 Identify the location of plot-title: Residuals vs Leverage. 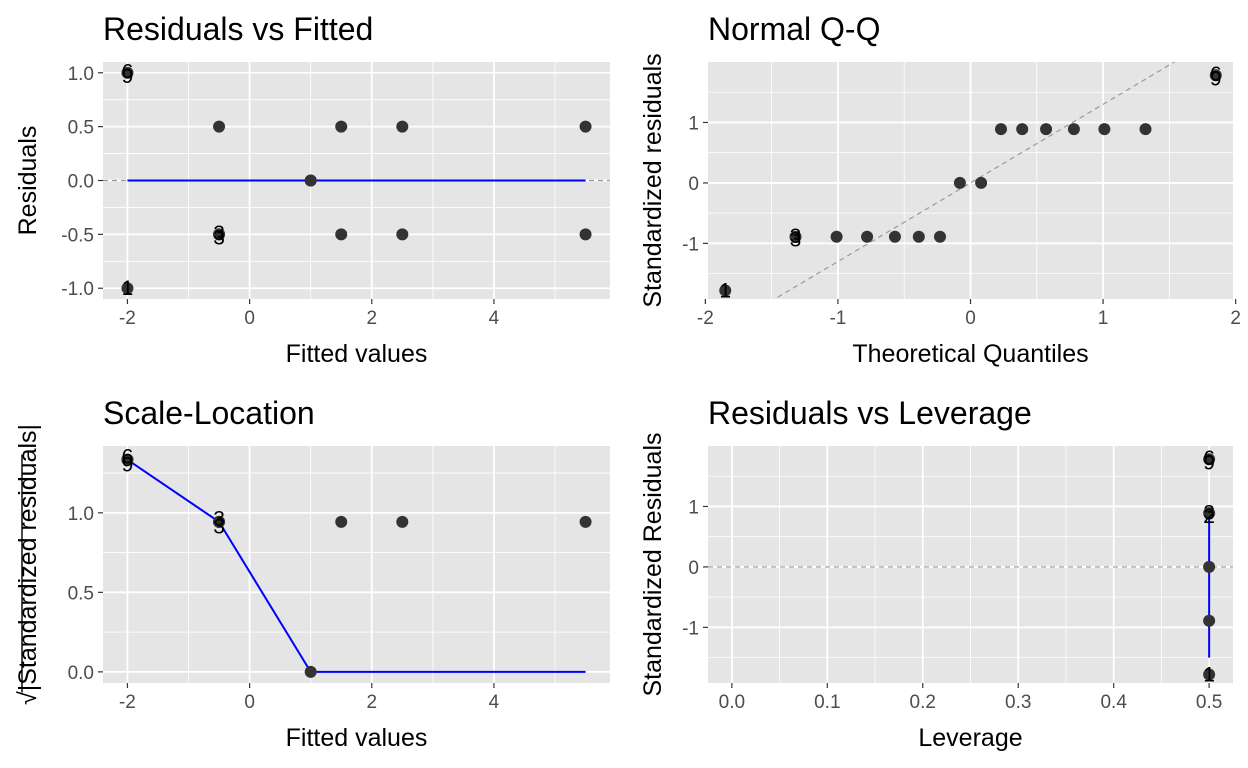
(870, 413).